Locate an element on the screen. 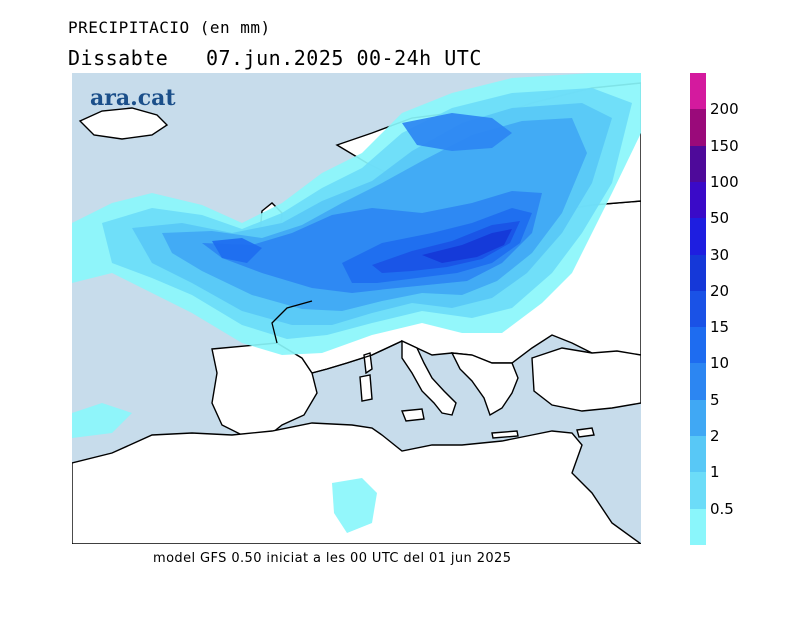 This screenshot has width=800, height=617. legend-label: 5 is located at coordinates (715, 399).